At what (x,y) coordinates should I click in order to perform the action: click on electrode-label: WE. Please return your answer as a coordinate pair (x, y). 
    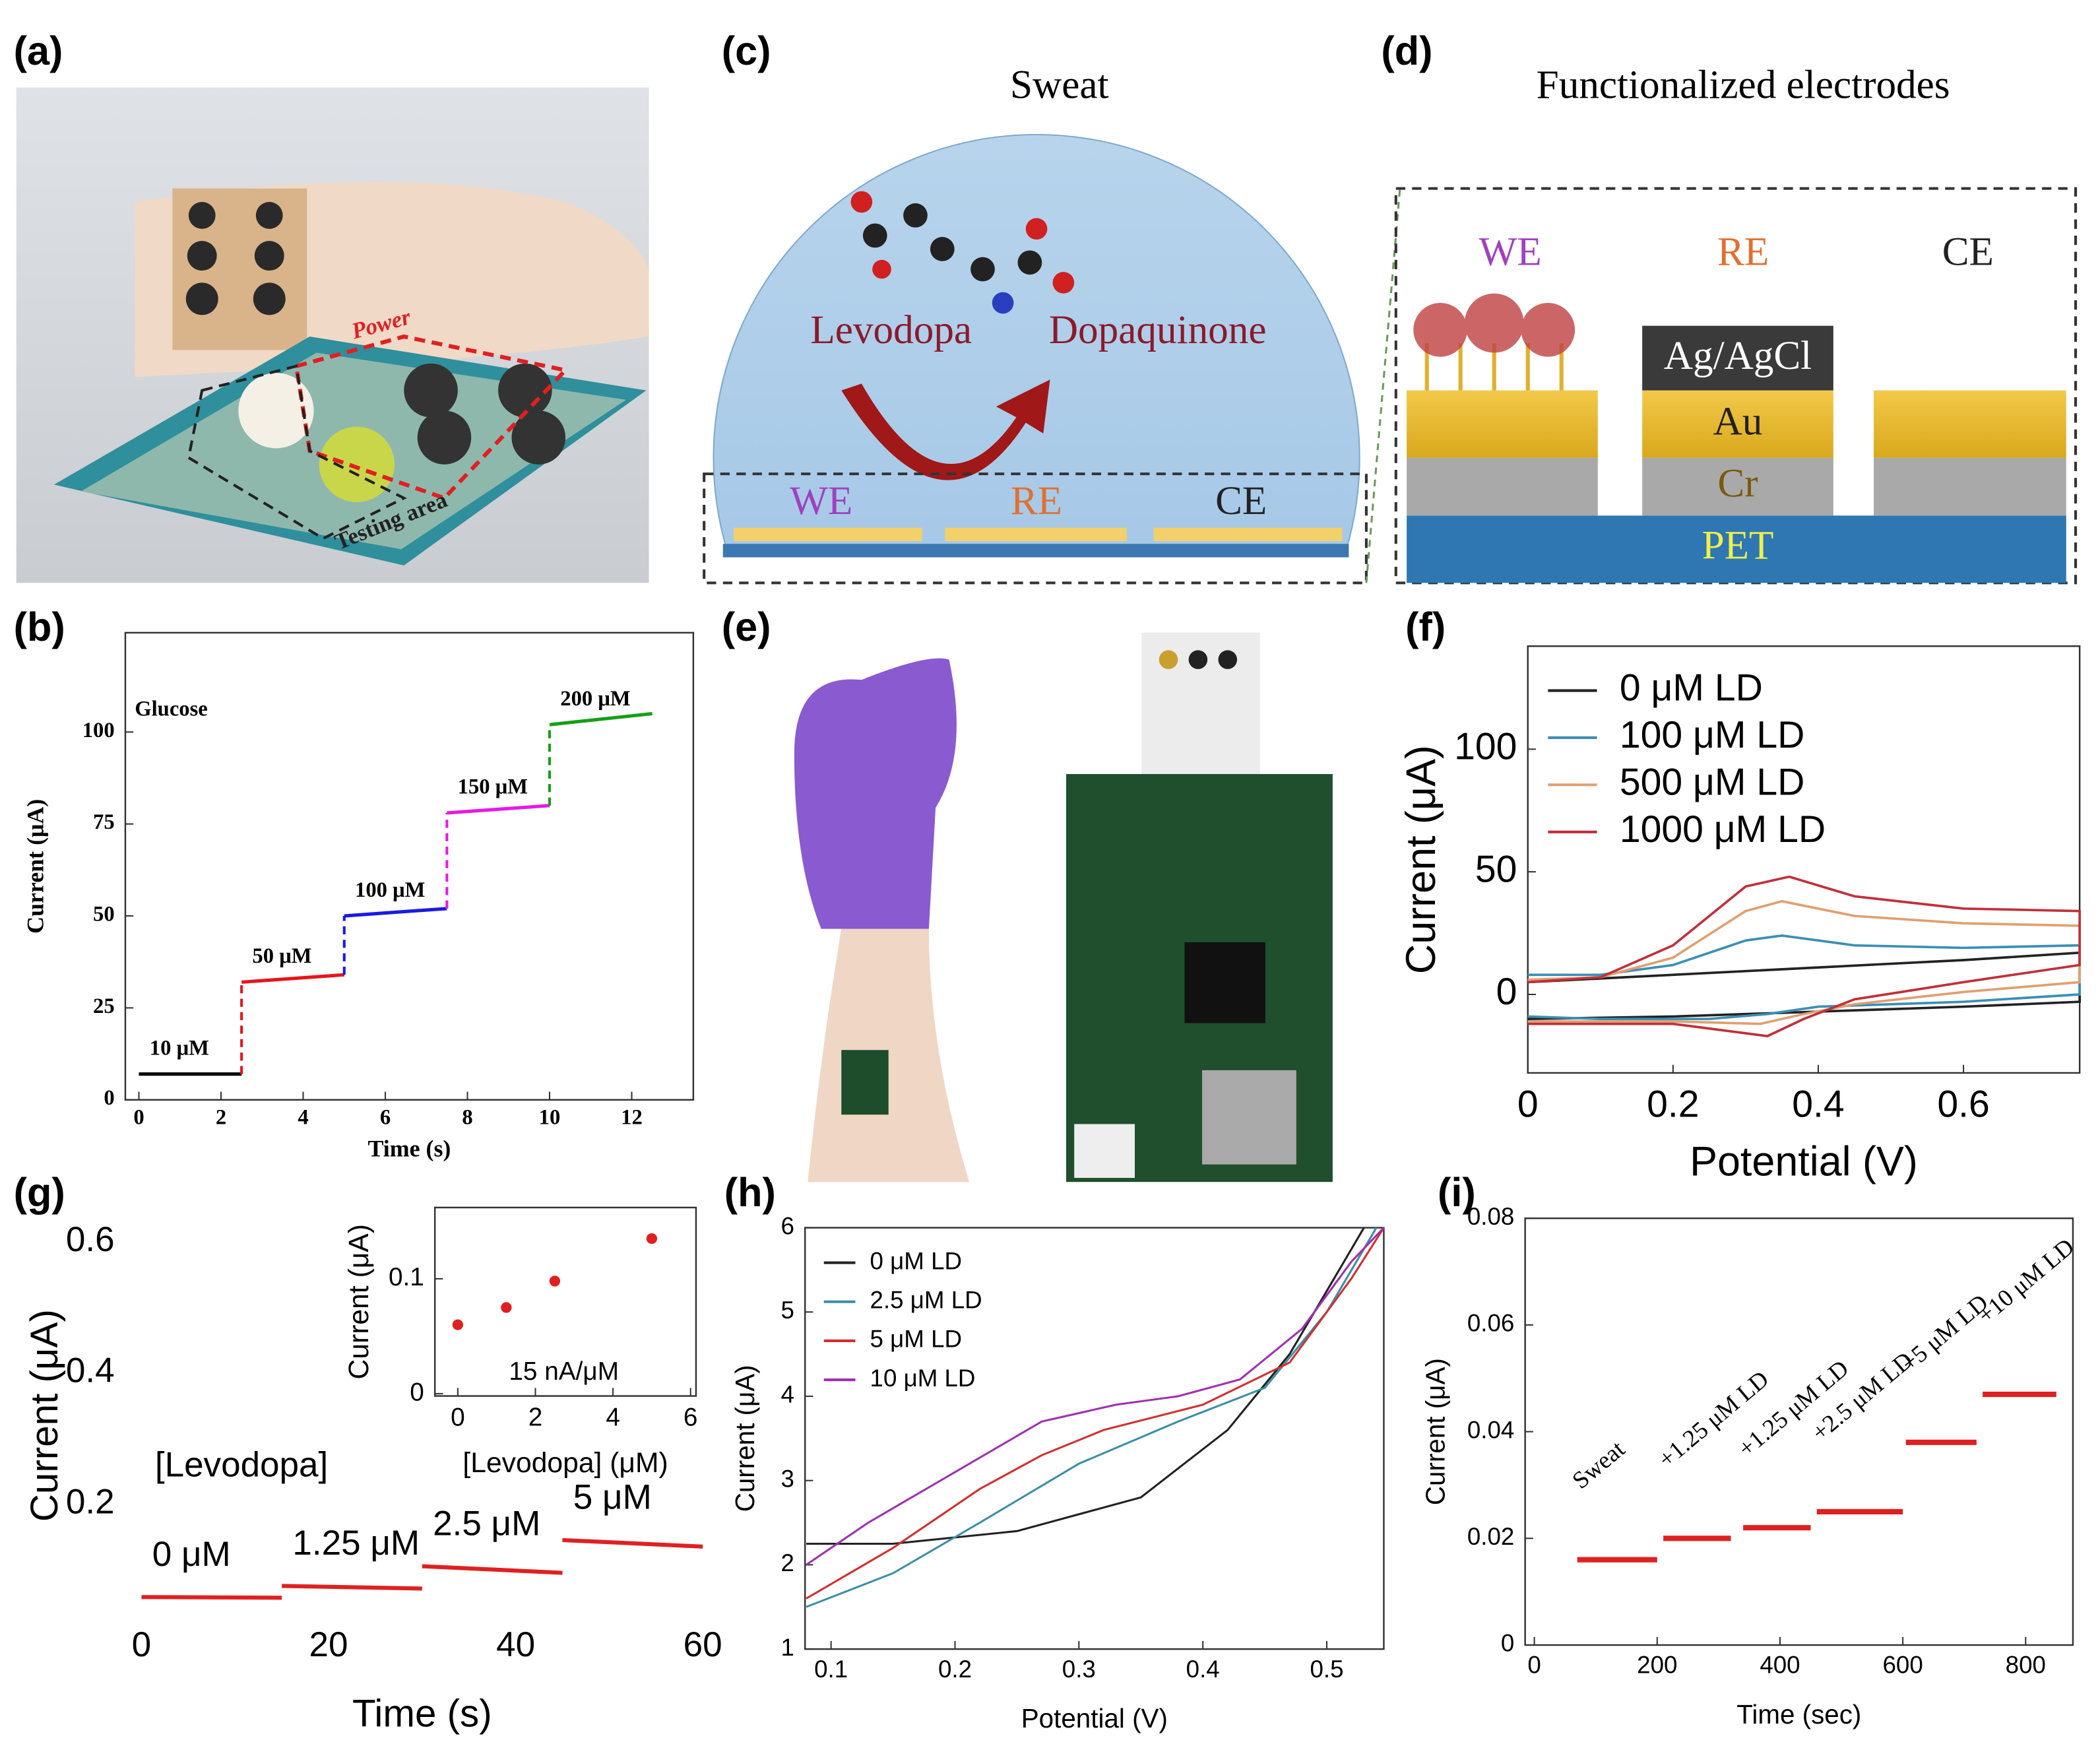
    Looking at the image, I should click on (821, 500).